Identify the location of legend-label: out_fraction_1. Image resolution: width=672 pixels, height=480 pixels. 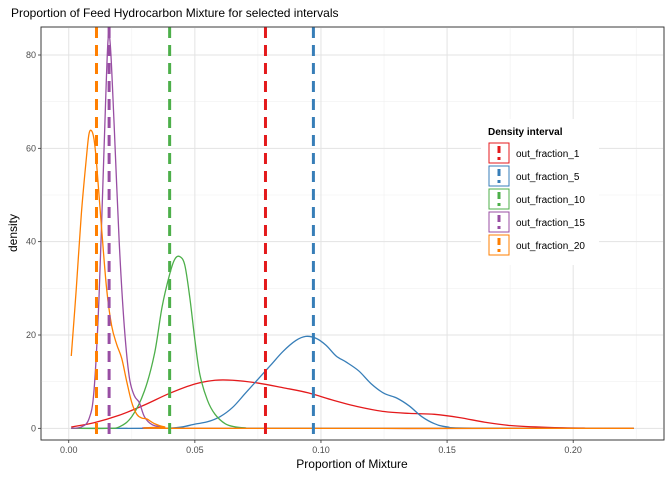
(548, 154).